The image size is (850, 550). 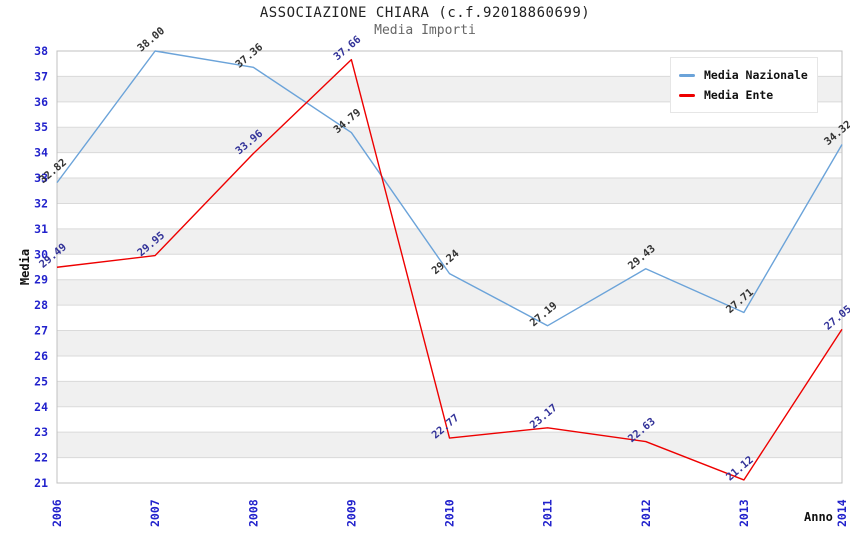 I want to click on data-point-label: 37.66, so click(x=347, y=49).